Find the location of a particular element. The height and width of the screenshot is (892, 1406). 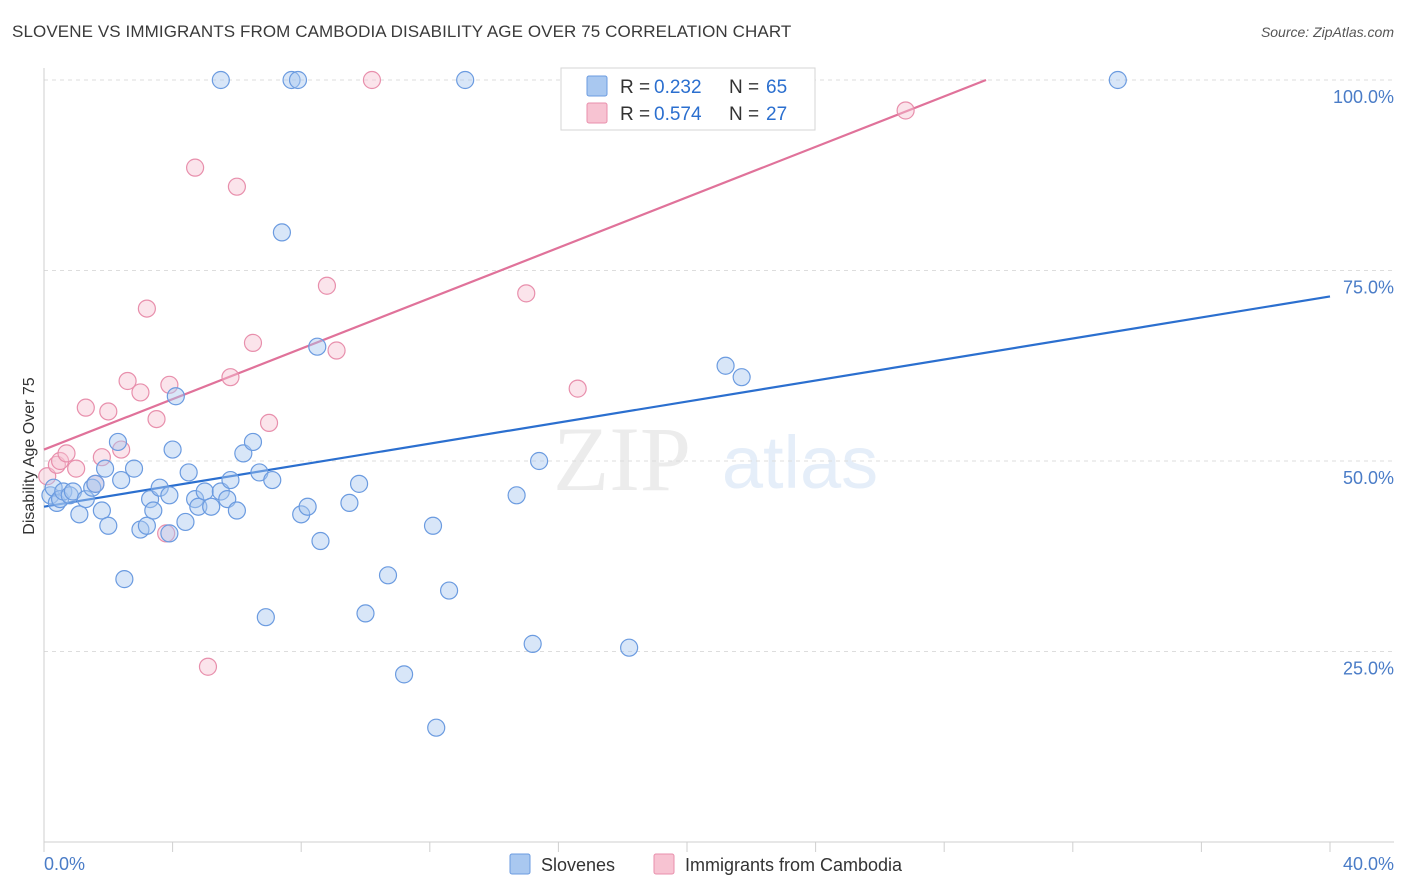

legend-swatch-slovenes is located at coordinates (597, 86).